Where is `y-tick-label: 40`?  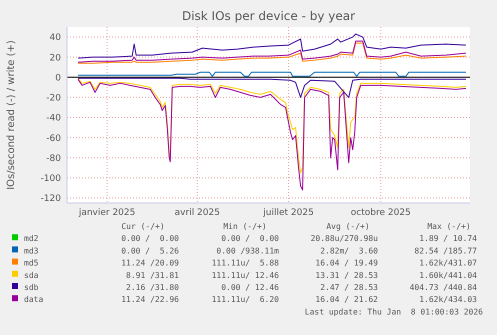
y-tick-label: 40 is located at coordinates (56, 38).